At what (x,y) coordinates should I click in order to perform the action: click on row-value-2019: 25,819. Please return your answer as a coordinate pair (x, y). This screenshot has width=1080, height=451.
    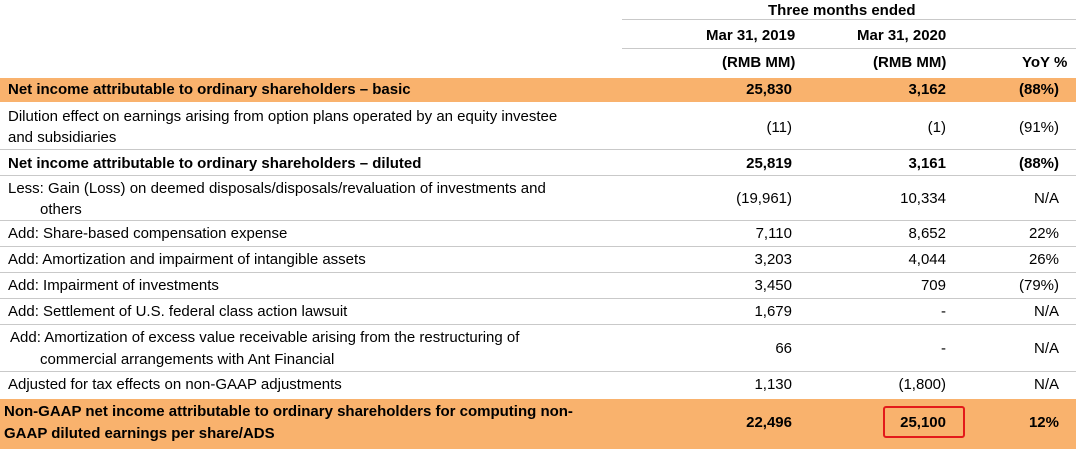
    Looking at the image, I should click on (769, 163).